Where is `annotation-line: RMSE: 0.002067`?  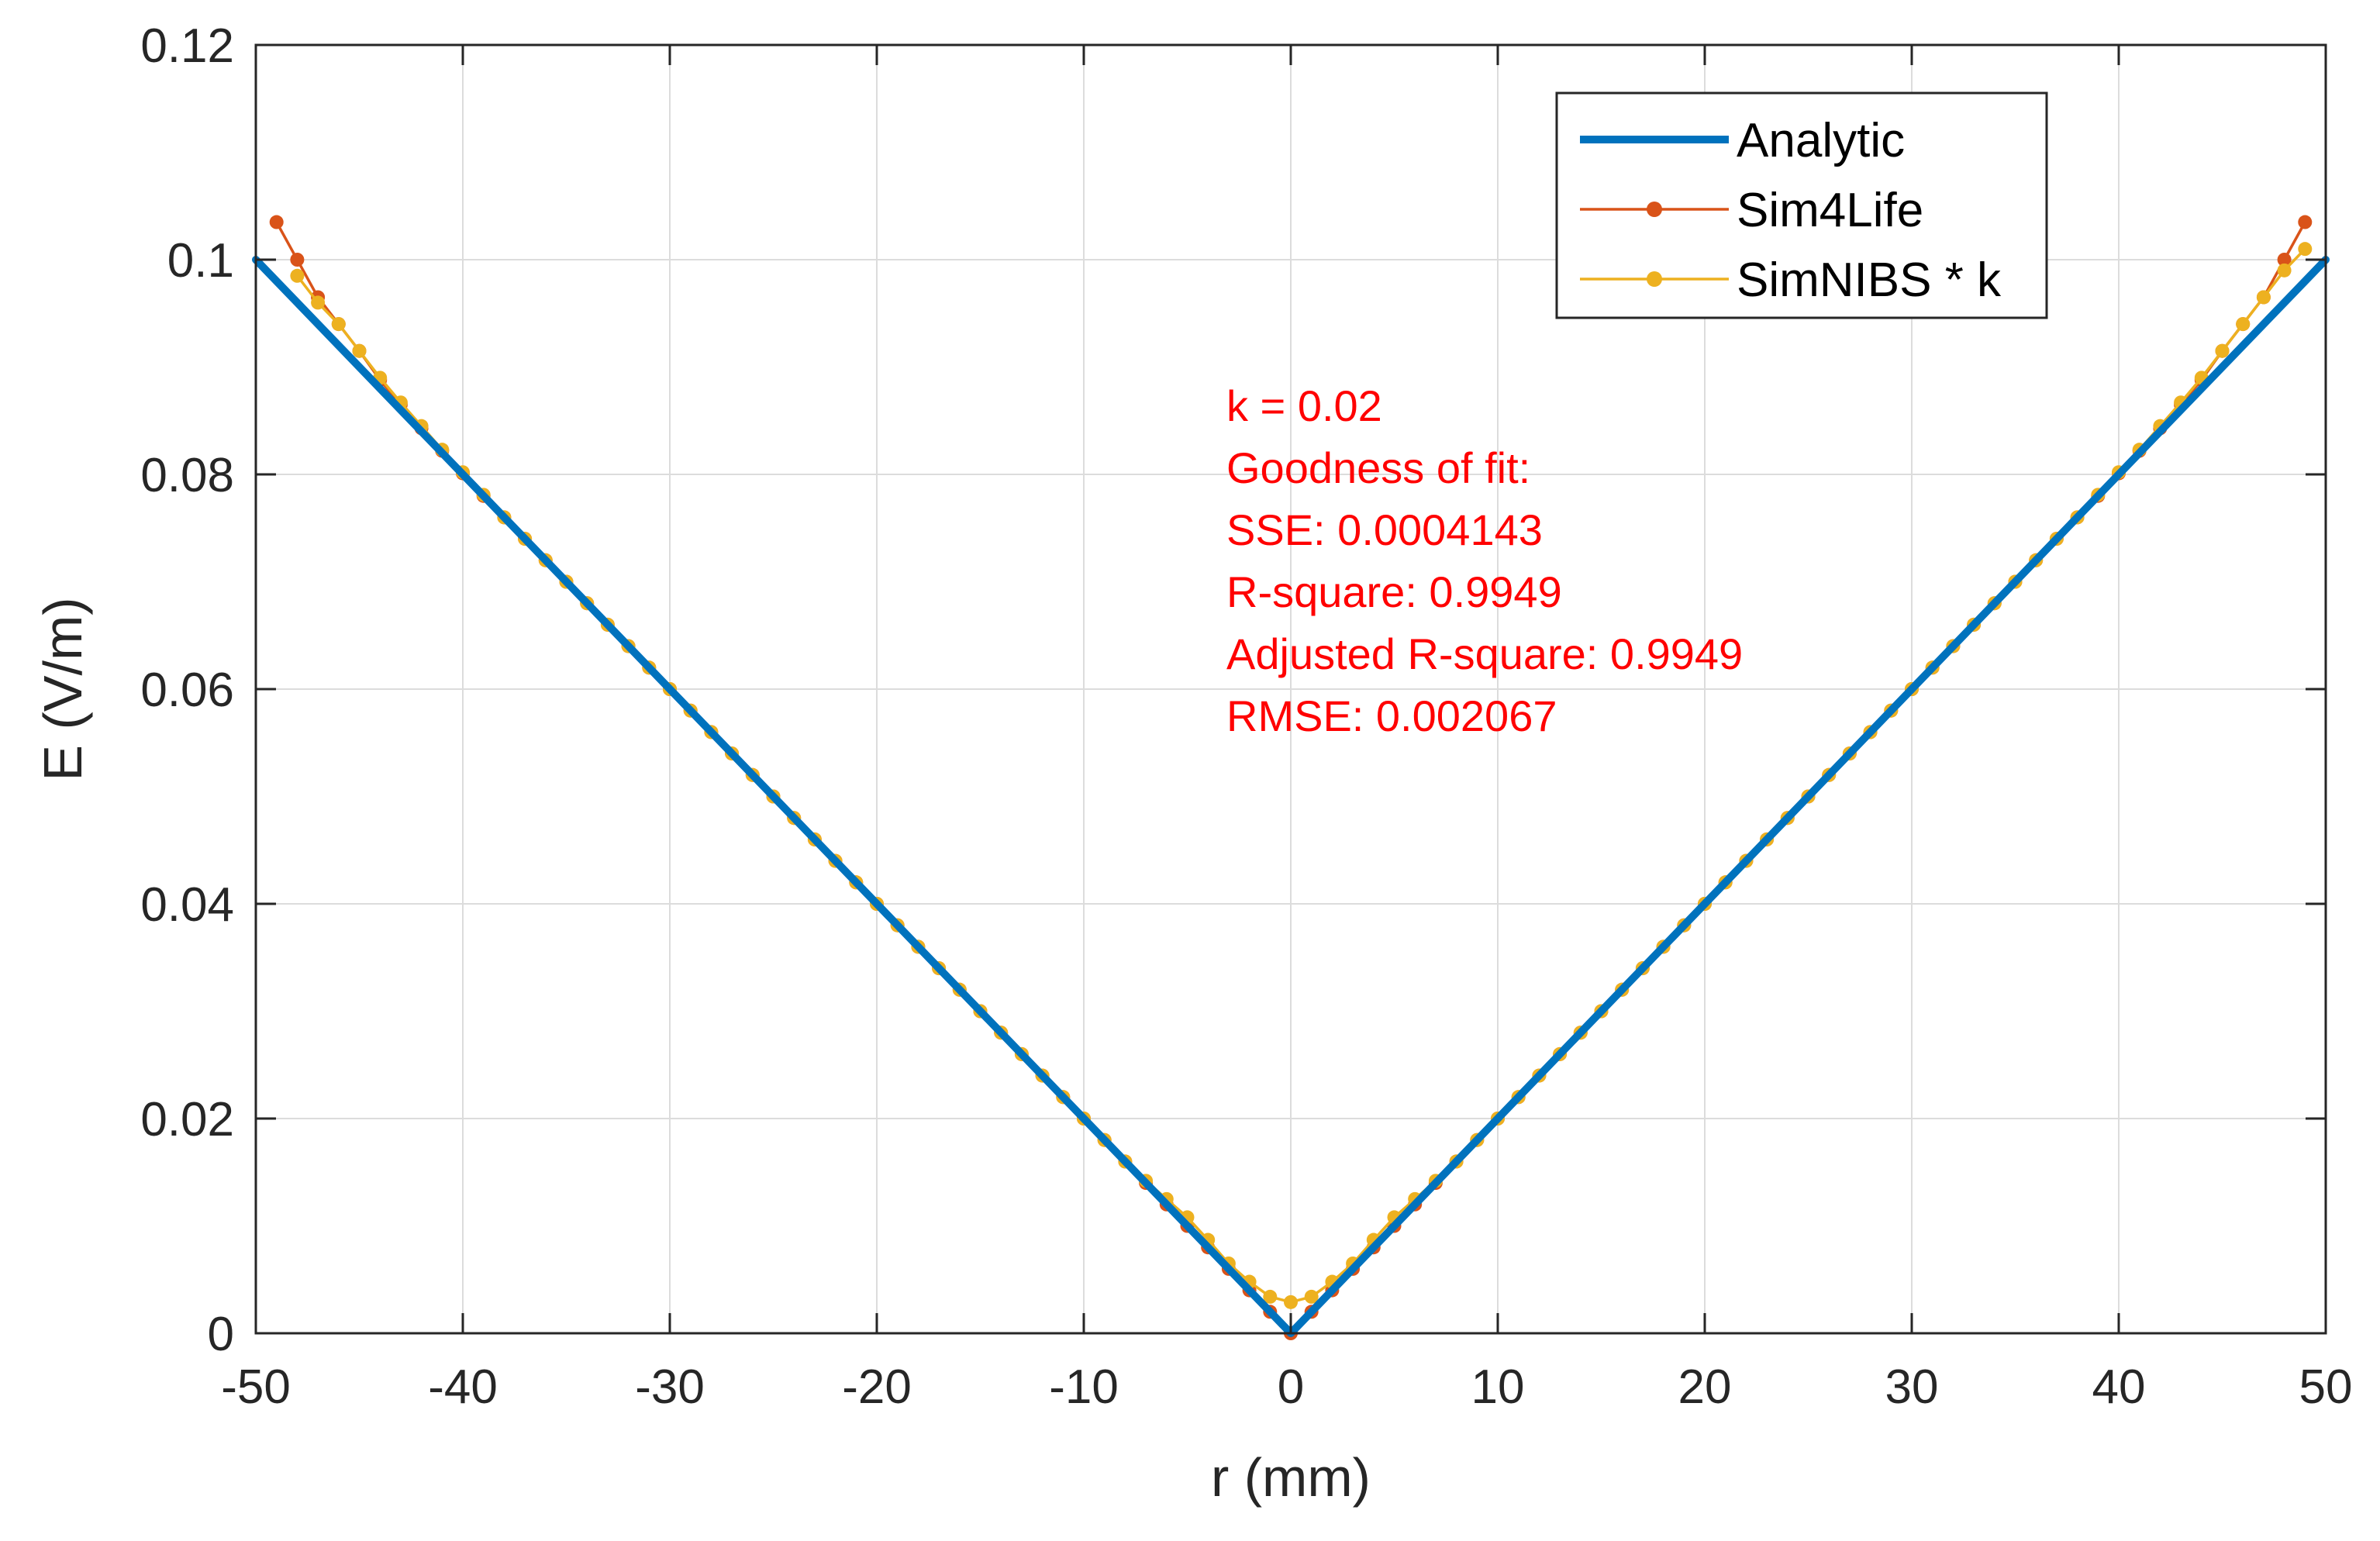
annotation-line: RMSE: 0.002067 is located at coordinates (1391, 715).